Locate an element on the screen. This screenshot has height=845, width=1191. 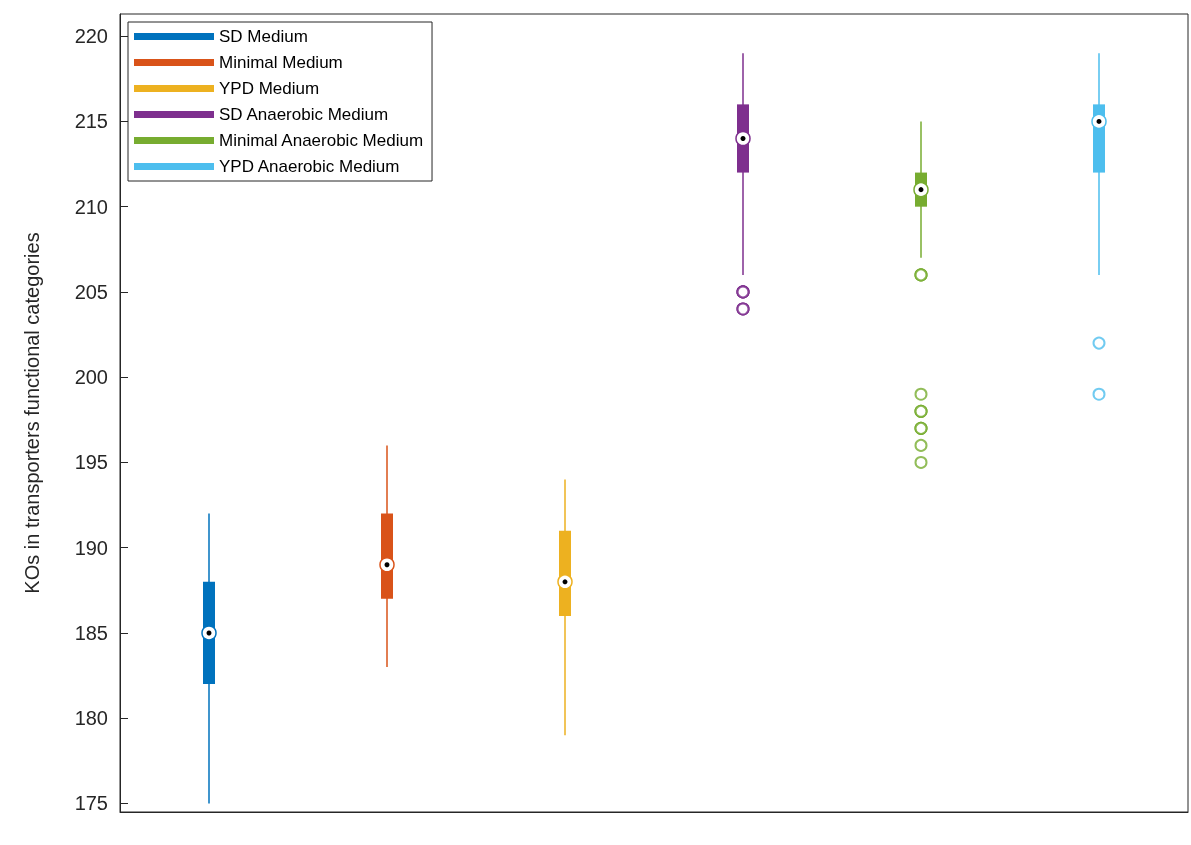
y-axis-title: KOs in transporters functional categories is located at coordinates (32, 413).